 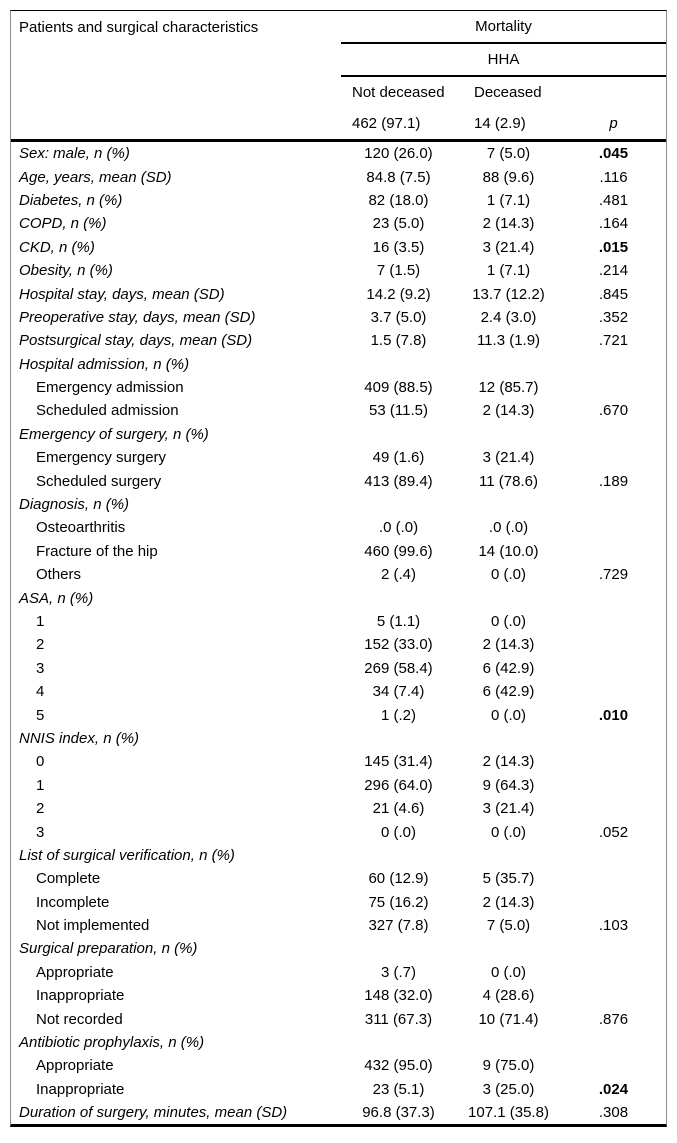 What do you see at coordinates (398, 411) in the screenshot?
I see `not-deceased-value: 53 (11.5)` at bounding box center [398, 411].